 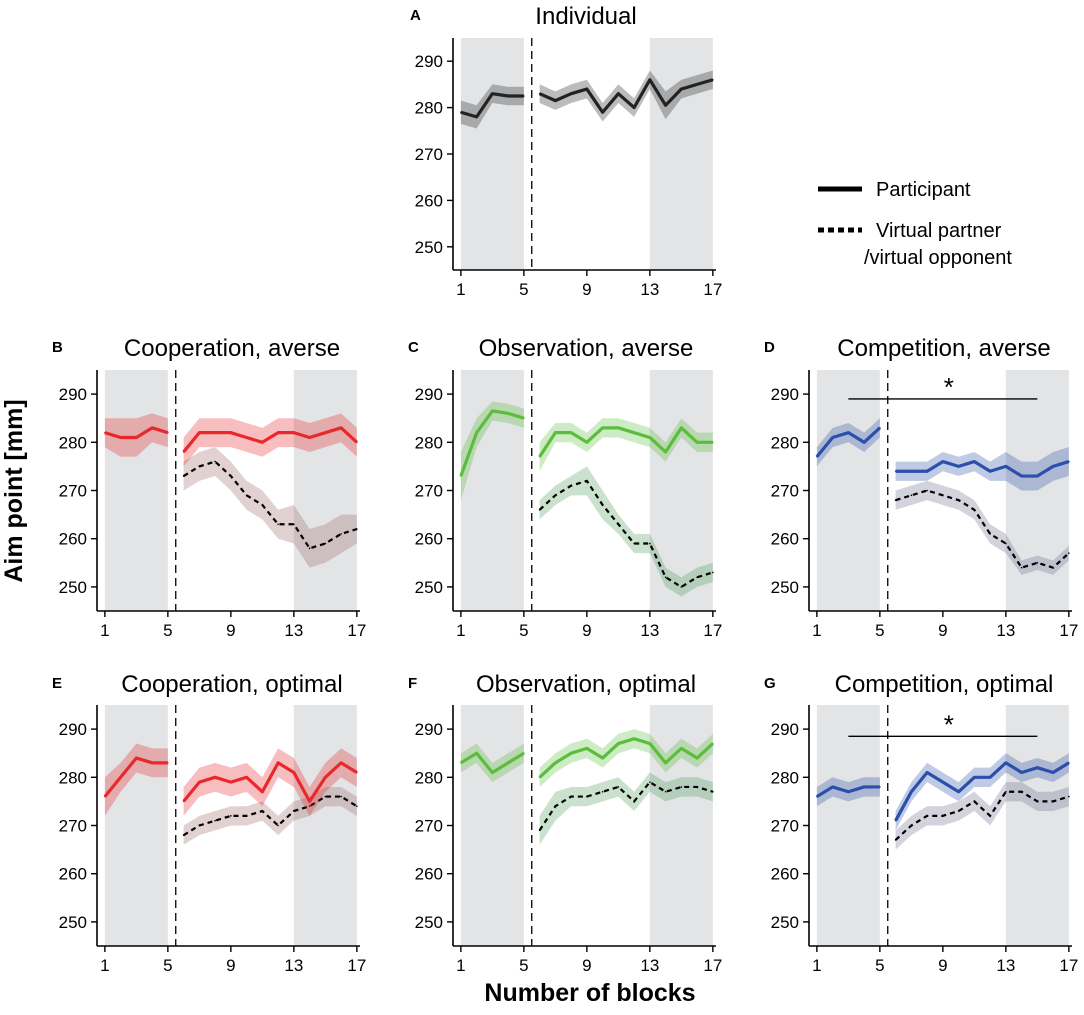 I want to click on panel-title: Cooperation, optimal, so click(x=231, y=684).